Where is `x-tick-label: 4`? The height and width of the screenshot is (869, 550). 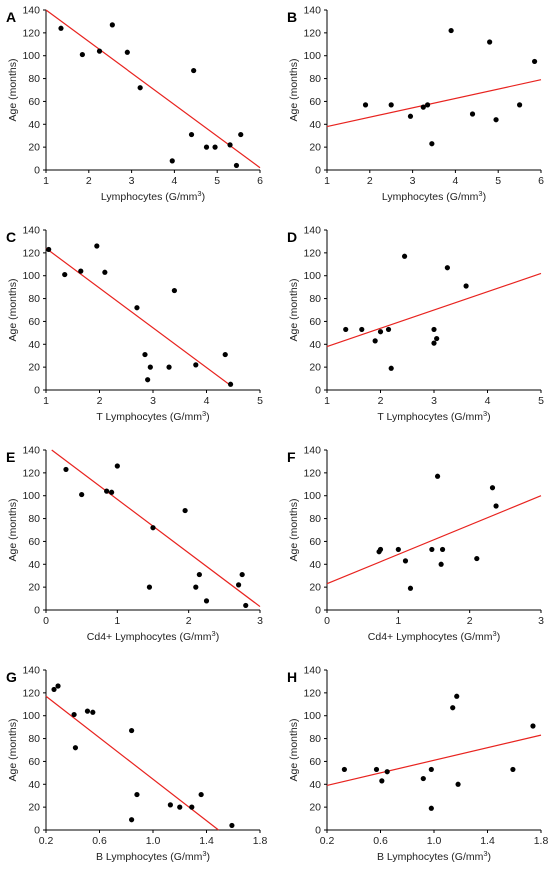 x-tick-label: 4 is located at coordinates (488, 401).